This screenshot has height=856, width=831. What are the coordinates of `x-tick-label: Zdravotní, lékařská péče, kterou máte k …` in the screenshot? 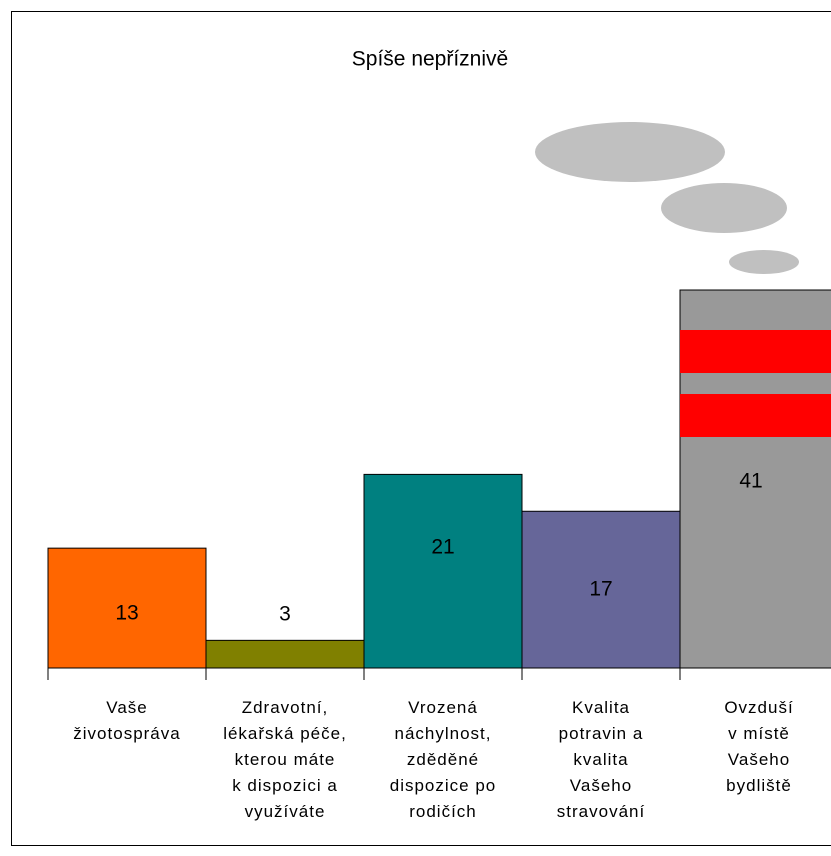 It's located at (285, 759).